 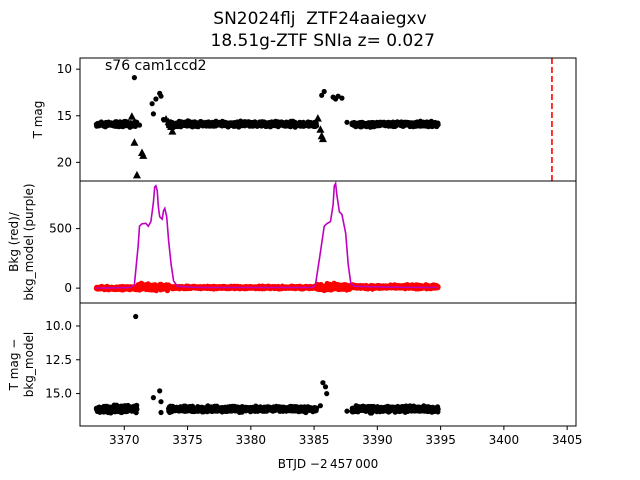 I want to click on panel-bottom-ylabel: bkg_model, so click(x=29, y=365).